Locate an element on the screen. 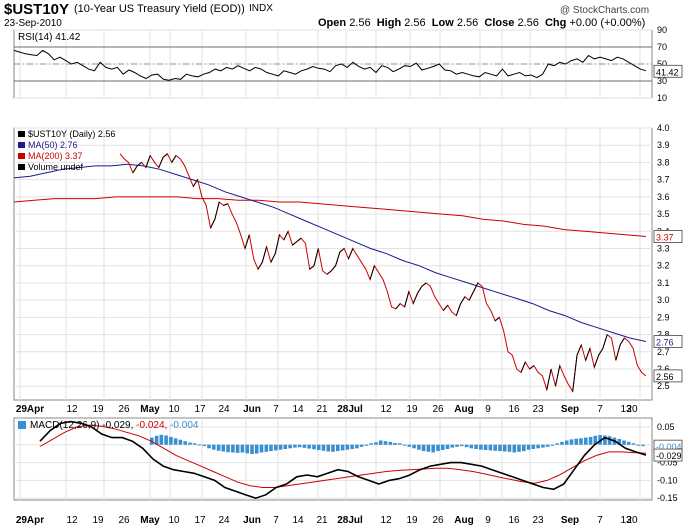 This screenshot has height=530, width=700. price-tick-label: 3.8 is located at coordinates (663, 162).